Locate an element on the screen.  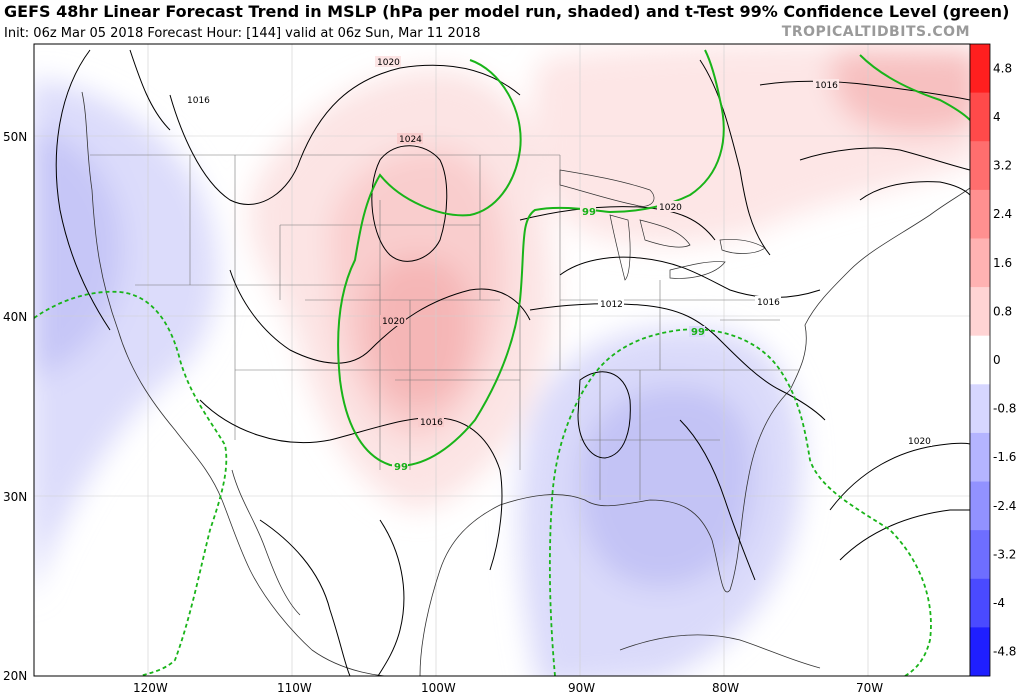
isobar-label: 1024 is located at coordinates (410, 140).